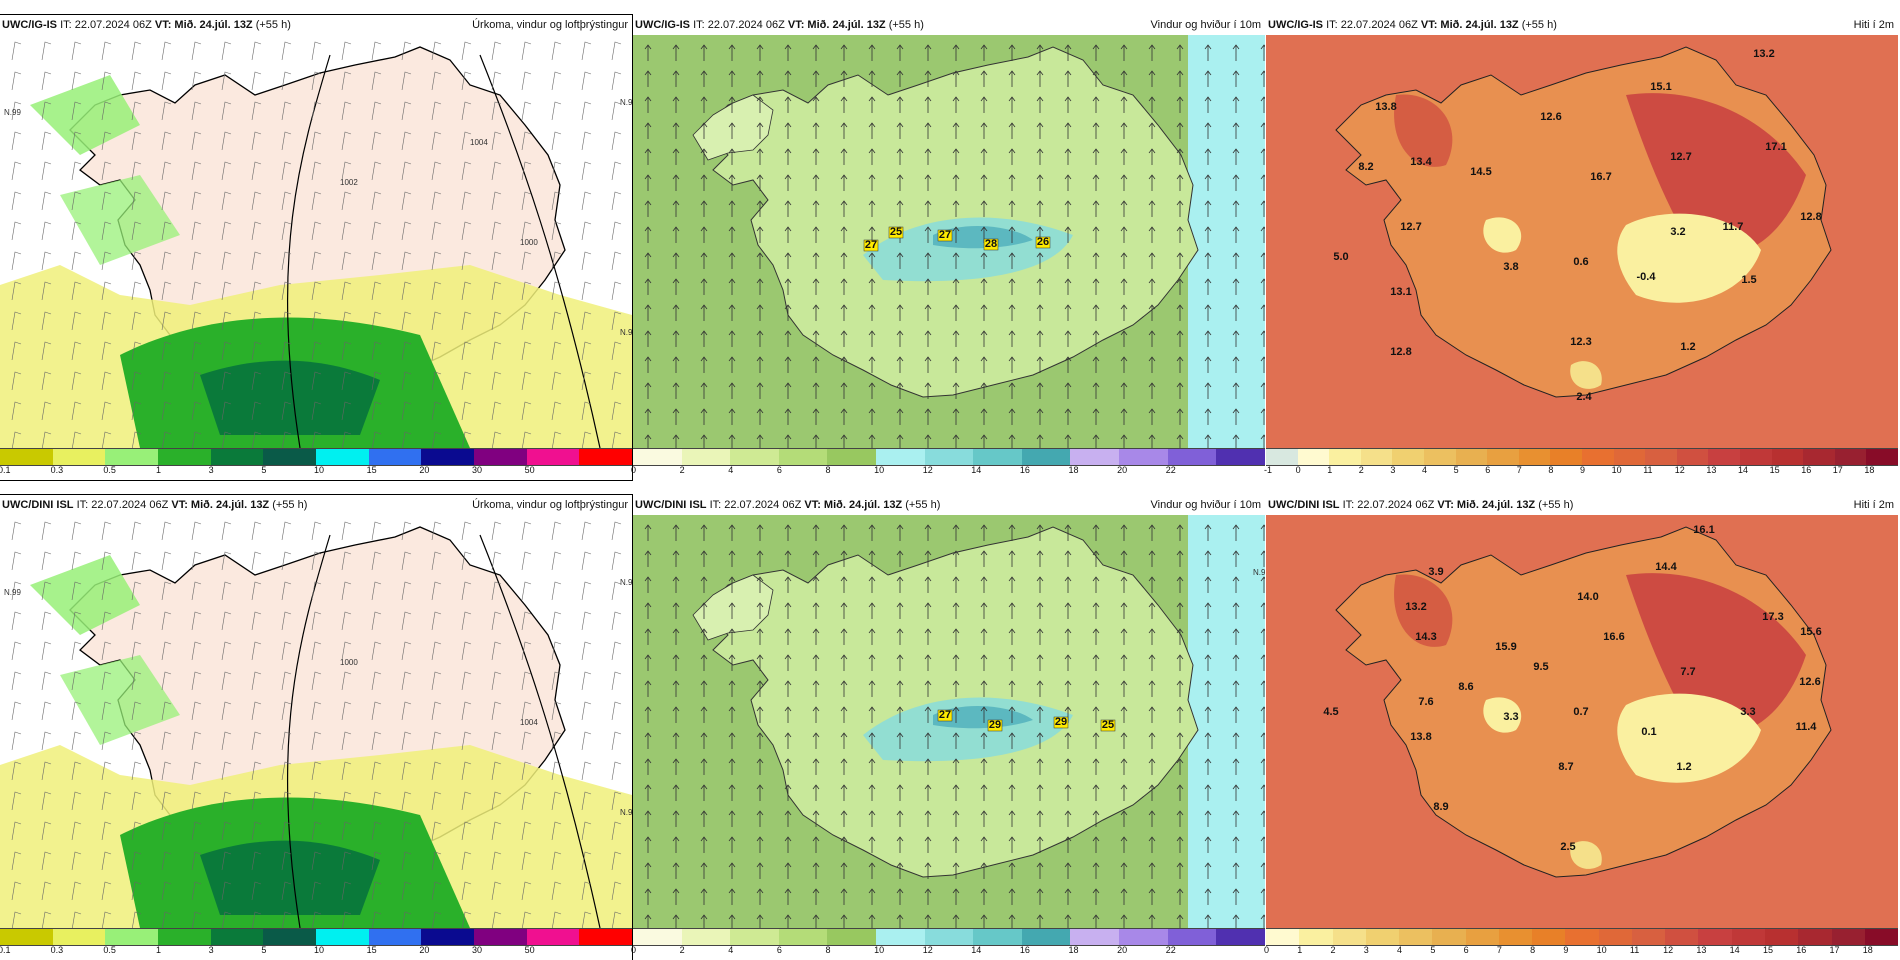  Describe the element at coordinates (1748, 280) in the screenshot. I see `temperature-value: 1.5` at that location.